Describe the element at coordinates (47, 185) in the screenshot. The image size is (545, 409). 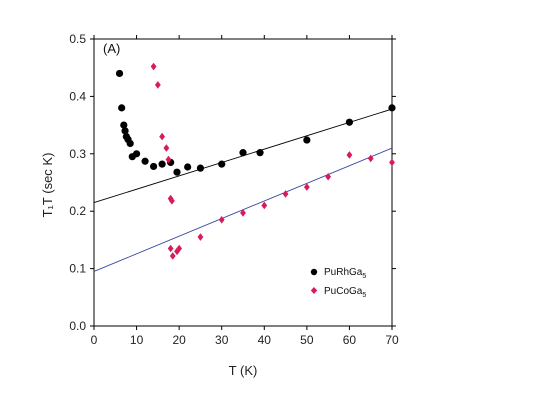
I see `y-axis-title: T₁T (sec K)` at that location.